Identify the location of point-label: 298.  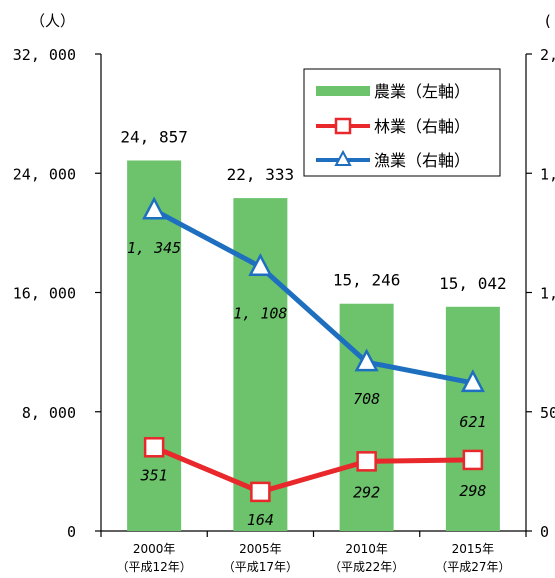
(472, 491).